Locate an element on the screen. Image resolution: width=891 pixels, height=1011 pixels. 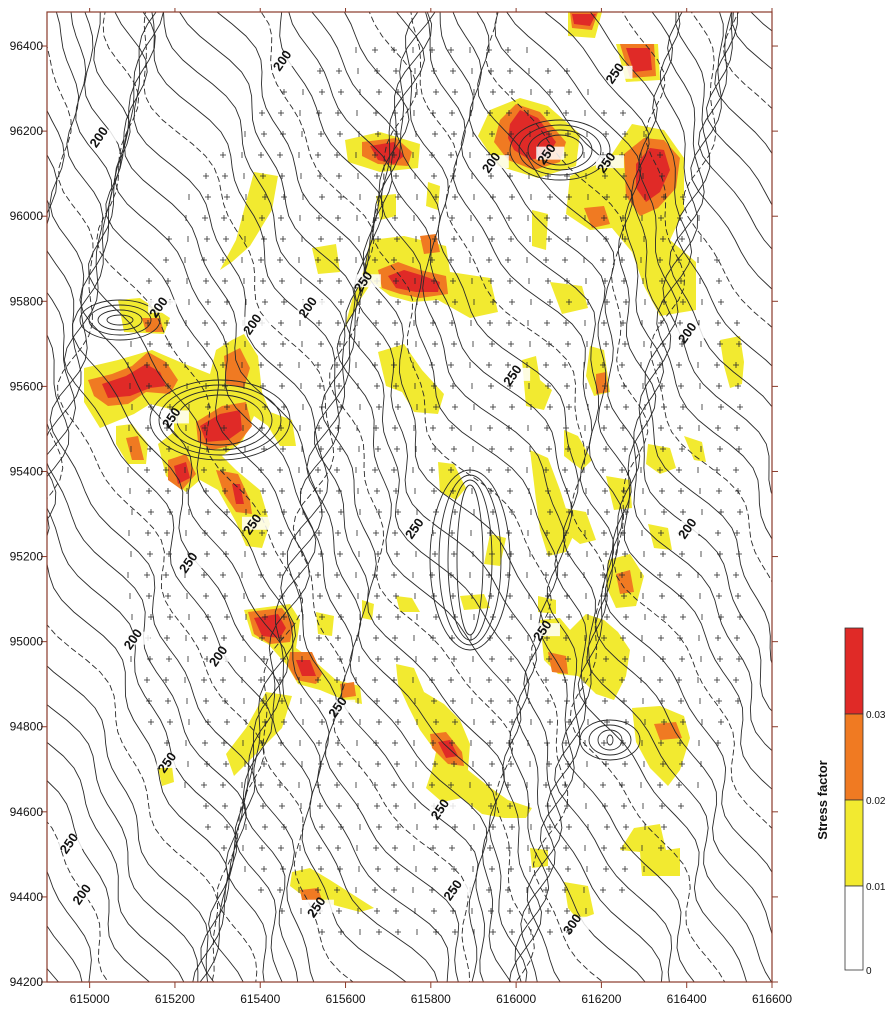
contour-label: 250 is located at coordinates (512, 375).